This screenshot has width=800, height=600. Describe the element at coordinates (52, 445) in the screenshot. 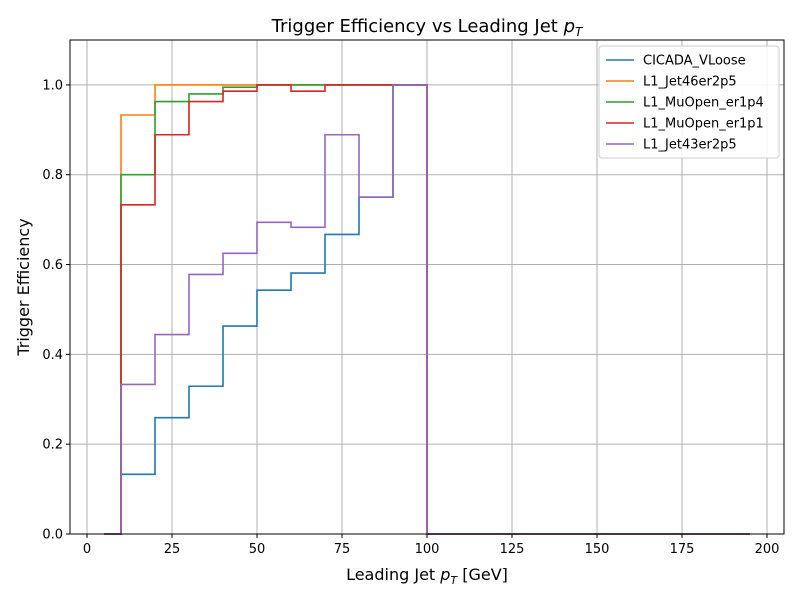

I see `y-tick-label: 0.2` at that location.